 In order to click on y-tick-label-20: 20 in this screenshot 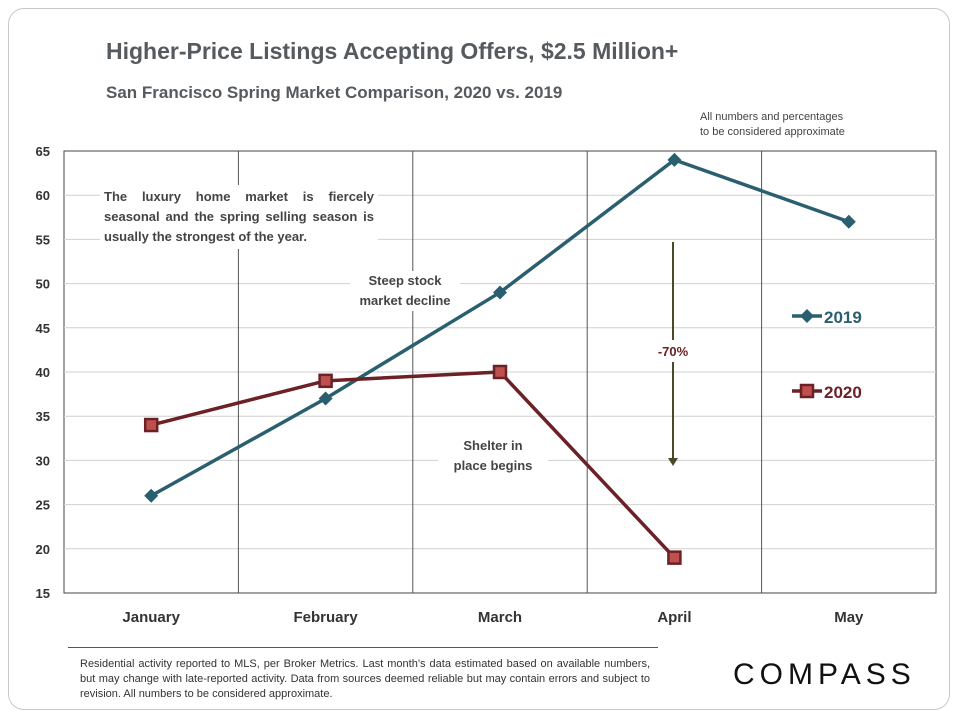, I will do `click(43, 549)`.